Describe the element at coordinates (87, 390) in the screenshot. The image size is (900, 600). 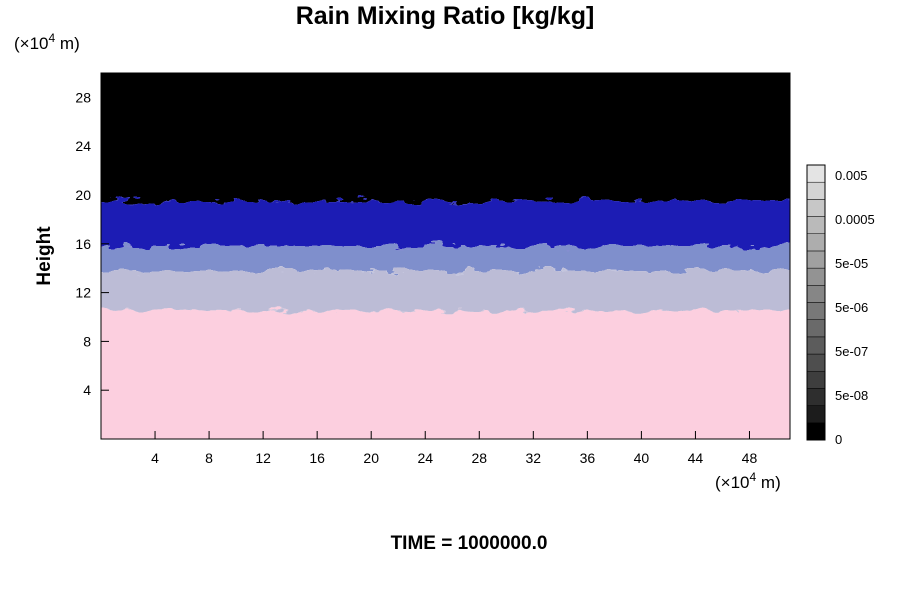
I see `y-tick-label: 4` at that location.